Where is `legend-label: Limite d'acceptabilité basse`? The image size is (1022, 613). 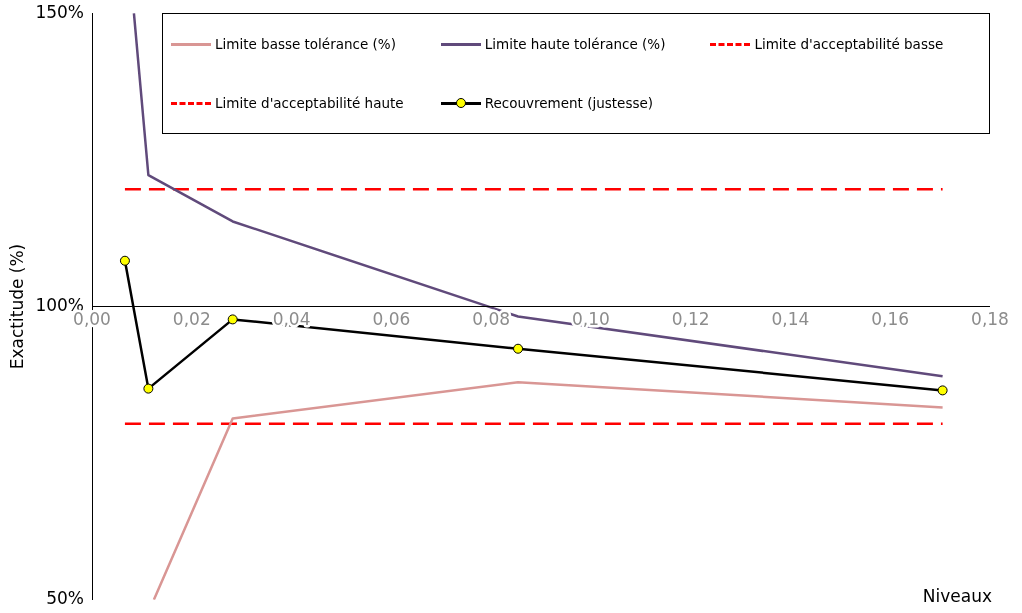
legend-label: Limite d'acceptabilité basse is located at coordinates (849, 43).